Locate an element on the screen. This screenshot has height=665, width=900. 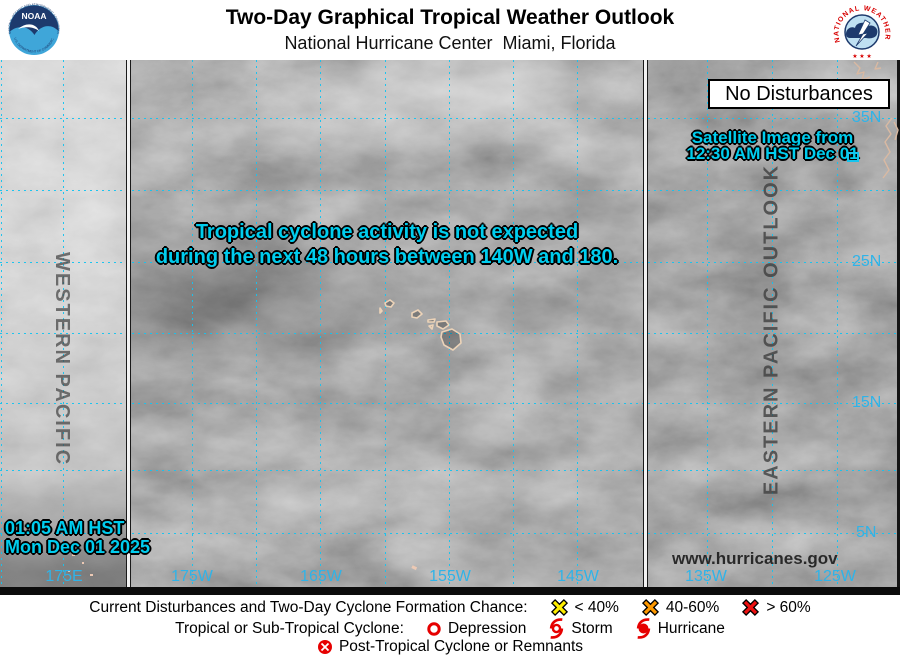
nws-stars: ★ ★ ★ is located at coordinates (861, 56).